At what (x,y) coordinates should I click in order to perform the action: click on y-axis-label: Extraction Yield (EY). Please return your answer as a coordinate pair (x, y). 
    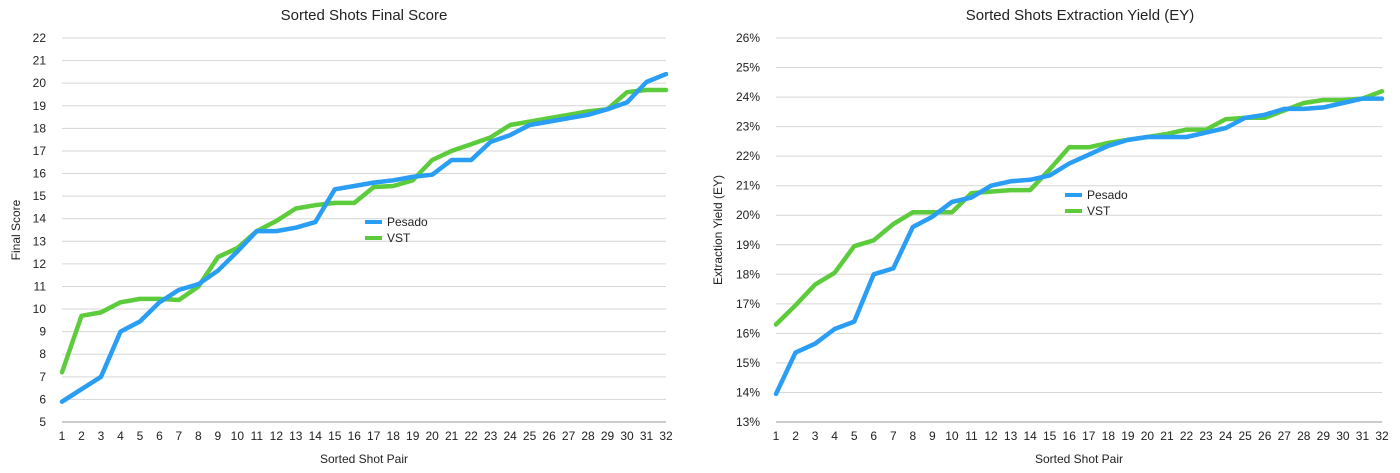
    Looking at the image, I should click on (718, 230).